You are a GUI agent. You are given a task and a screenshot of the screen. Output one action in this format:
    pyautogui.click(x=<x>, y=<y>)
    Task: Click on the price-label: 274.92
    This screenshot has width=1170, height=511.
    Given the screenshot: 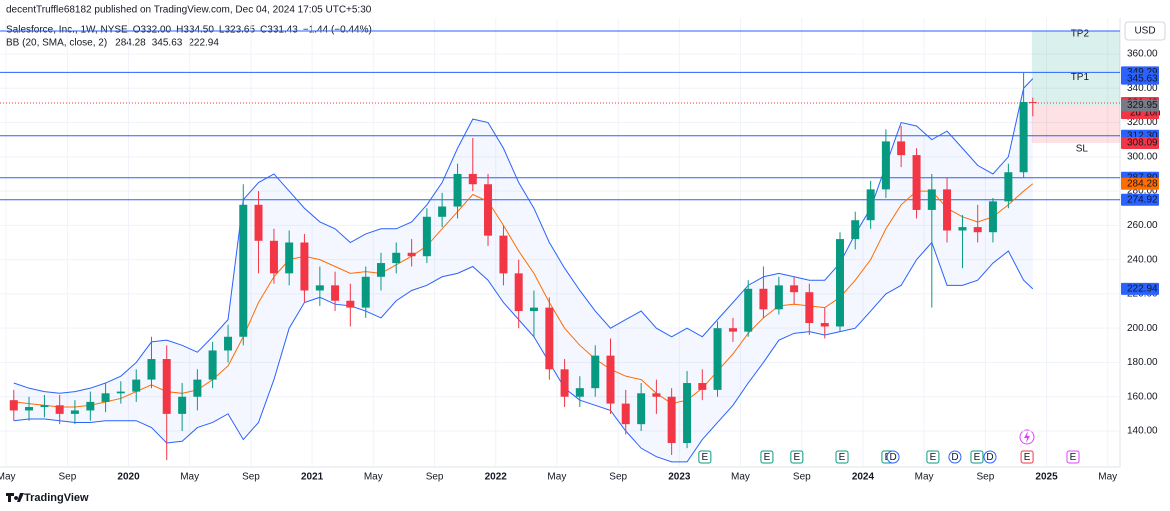 What is the action you would take?
    pyautogui.click(x=1142, y=199)
    